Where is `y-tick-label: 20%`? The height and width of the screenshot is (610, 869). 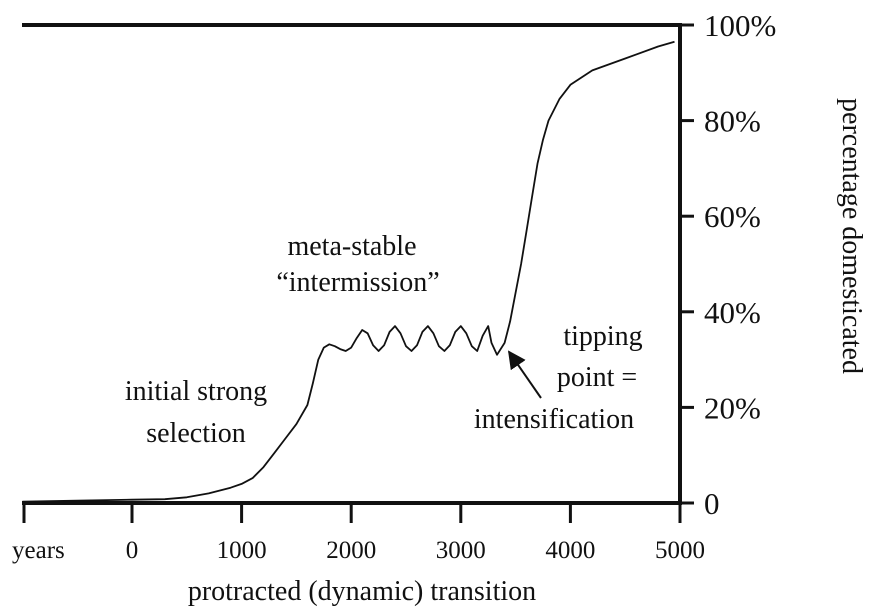 y-tick-label: 20% is located at coordinates (732, 407).